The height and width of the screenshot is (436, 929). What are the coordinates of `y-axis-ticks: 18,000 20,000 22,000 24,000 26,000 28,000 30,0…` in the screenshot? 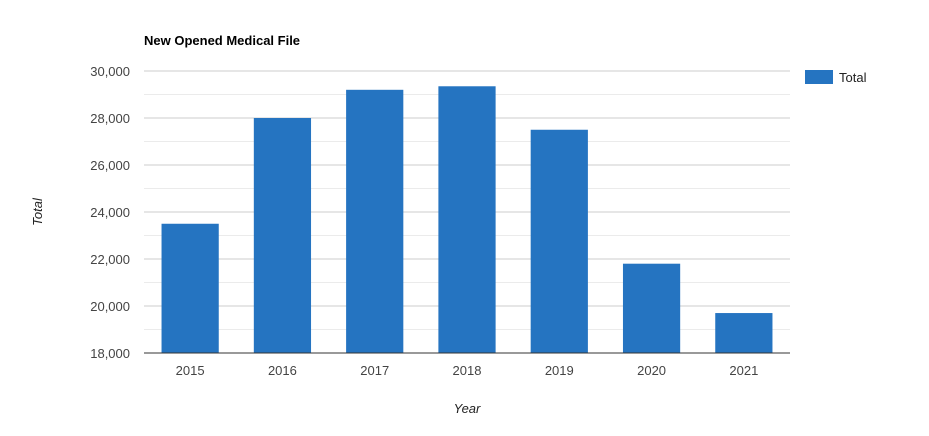 It's located at (110, 212).